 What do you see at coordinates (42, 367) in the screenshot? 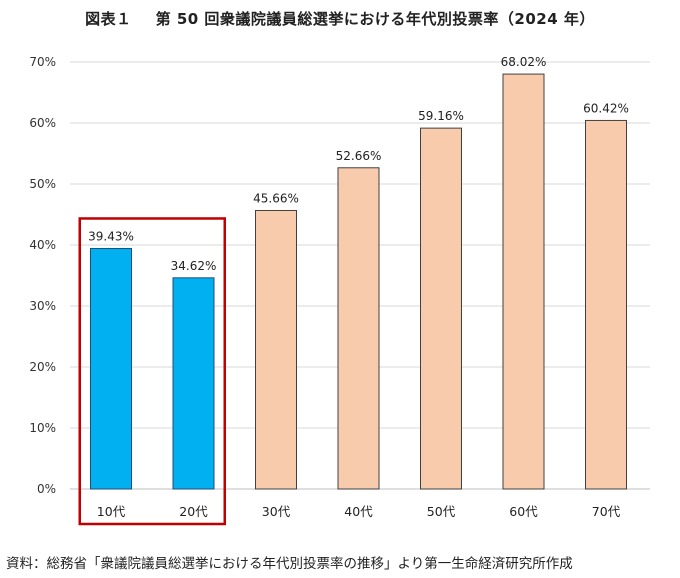
I see `y-tick-label: 20%` at bounding box center [42, 367].